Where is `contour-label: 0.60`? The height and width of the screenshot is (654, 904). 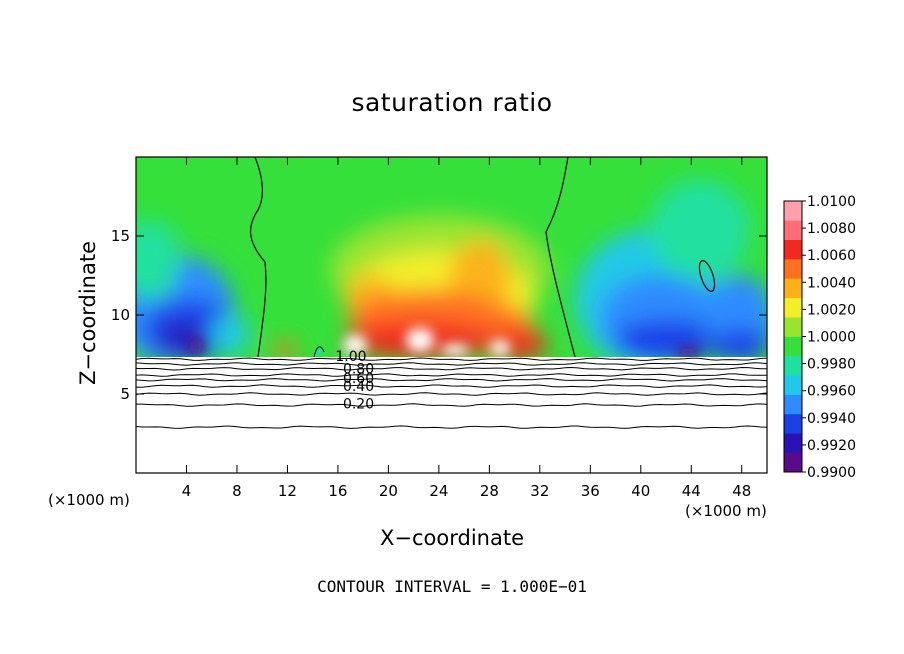
contour-label: 0.60 is located at coordinates (358, 379).